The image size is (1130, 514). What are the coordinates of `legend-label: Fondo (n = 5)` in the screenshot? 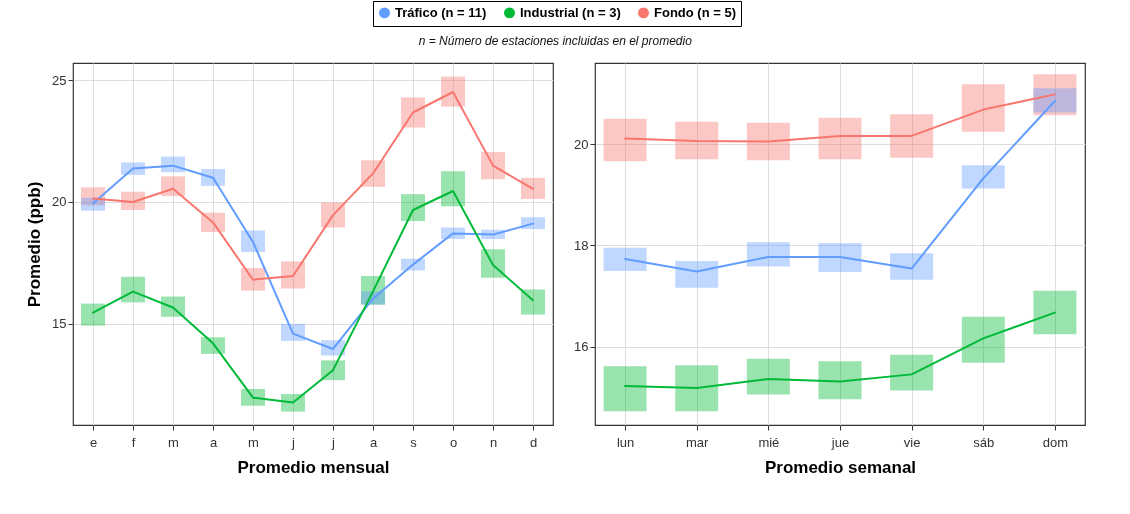 It's located at (695, 12).